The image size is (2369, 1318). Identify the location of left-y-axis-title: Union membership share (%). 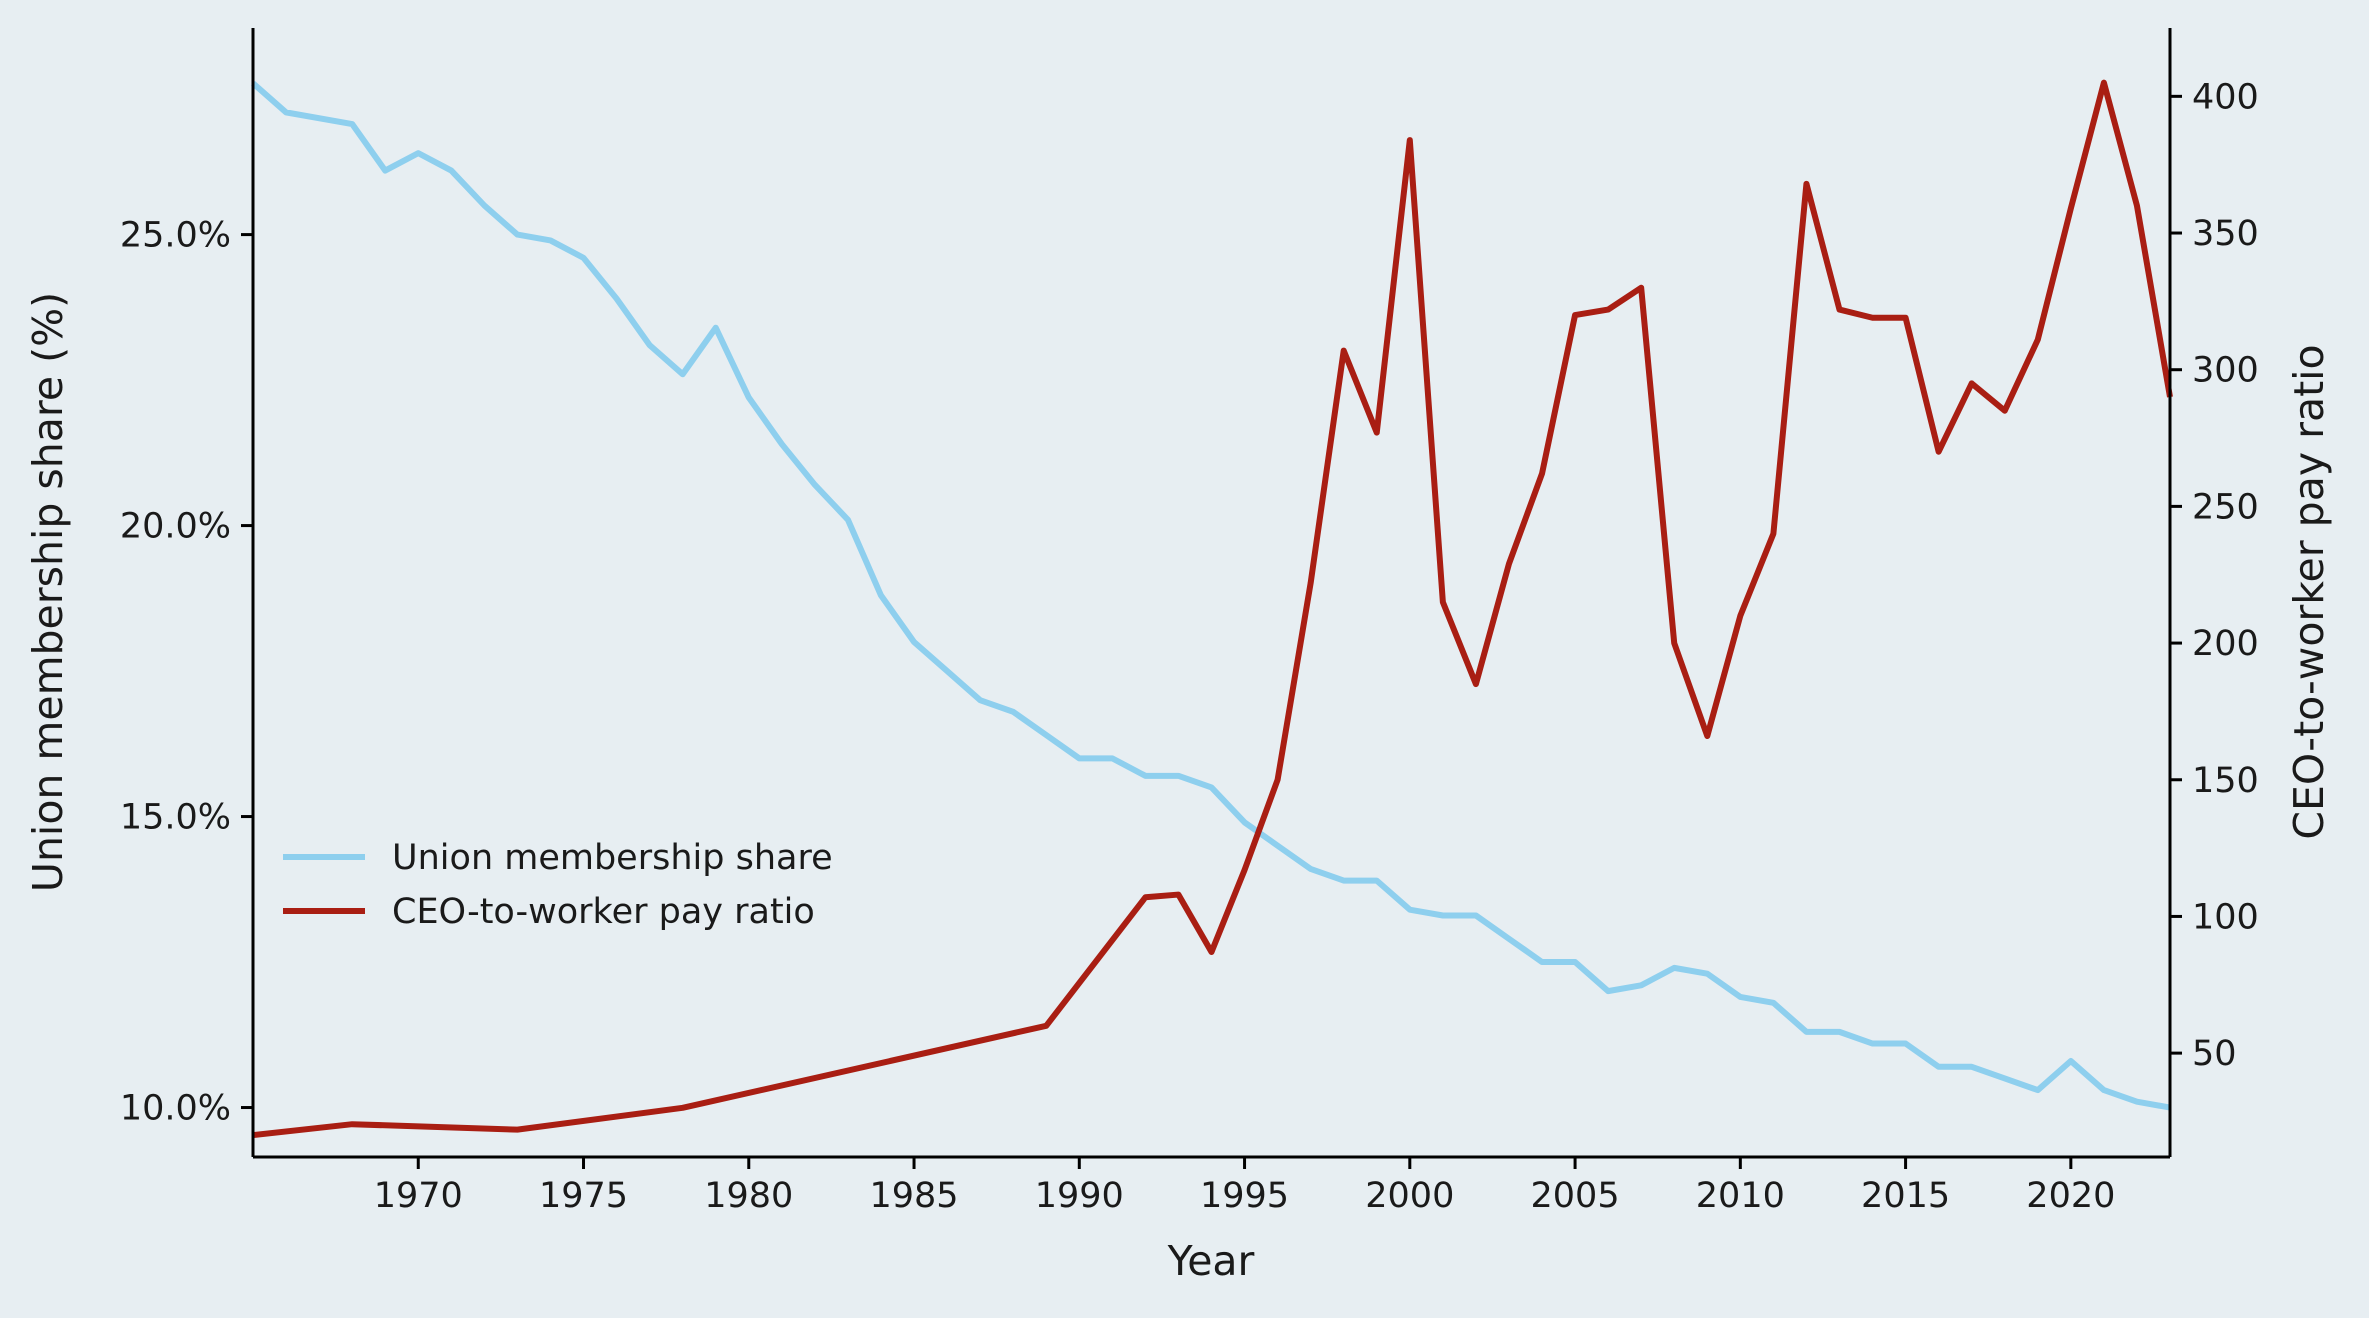
(48, 592).